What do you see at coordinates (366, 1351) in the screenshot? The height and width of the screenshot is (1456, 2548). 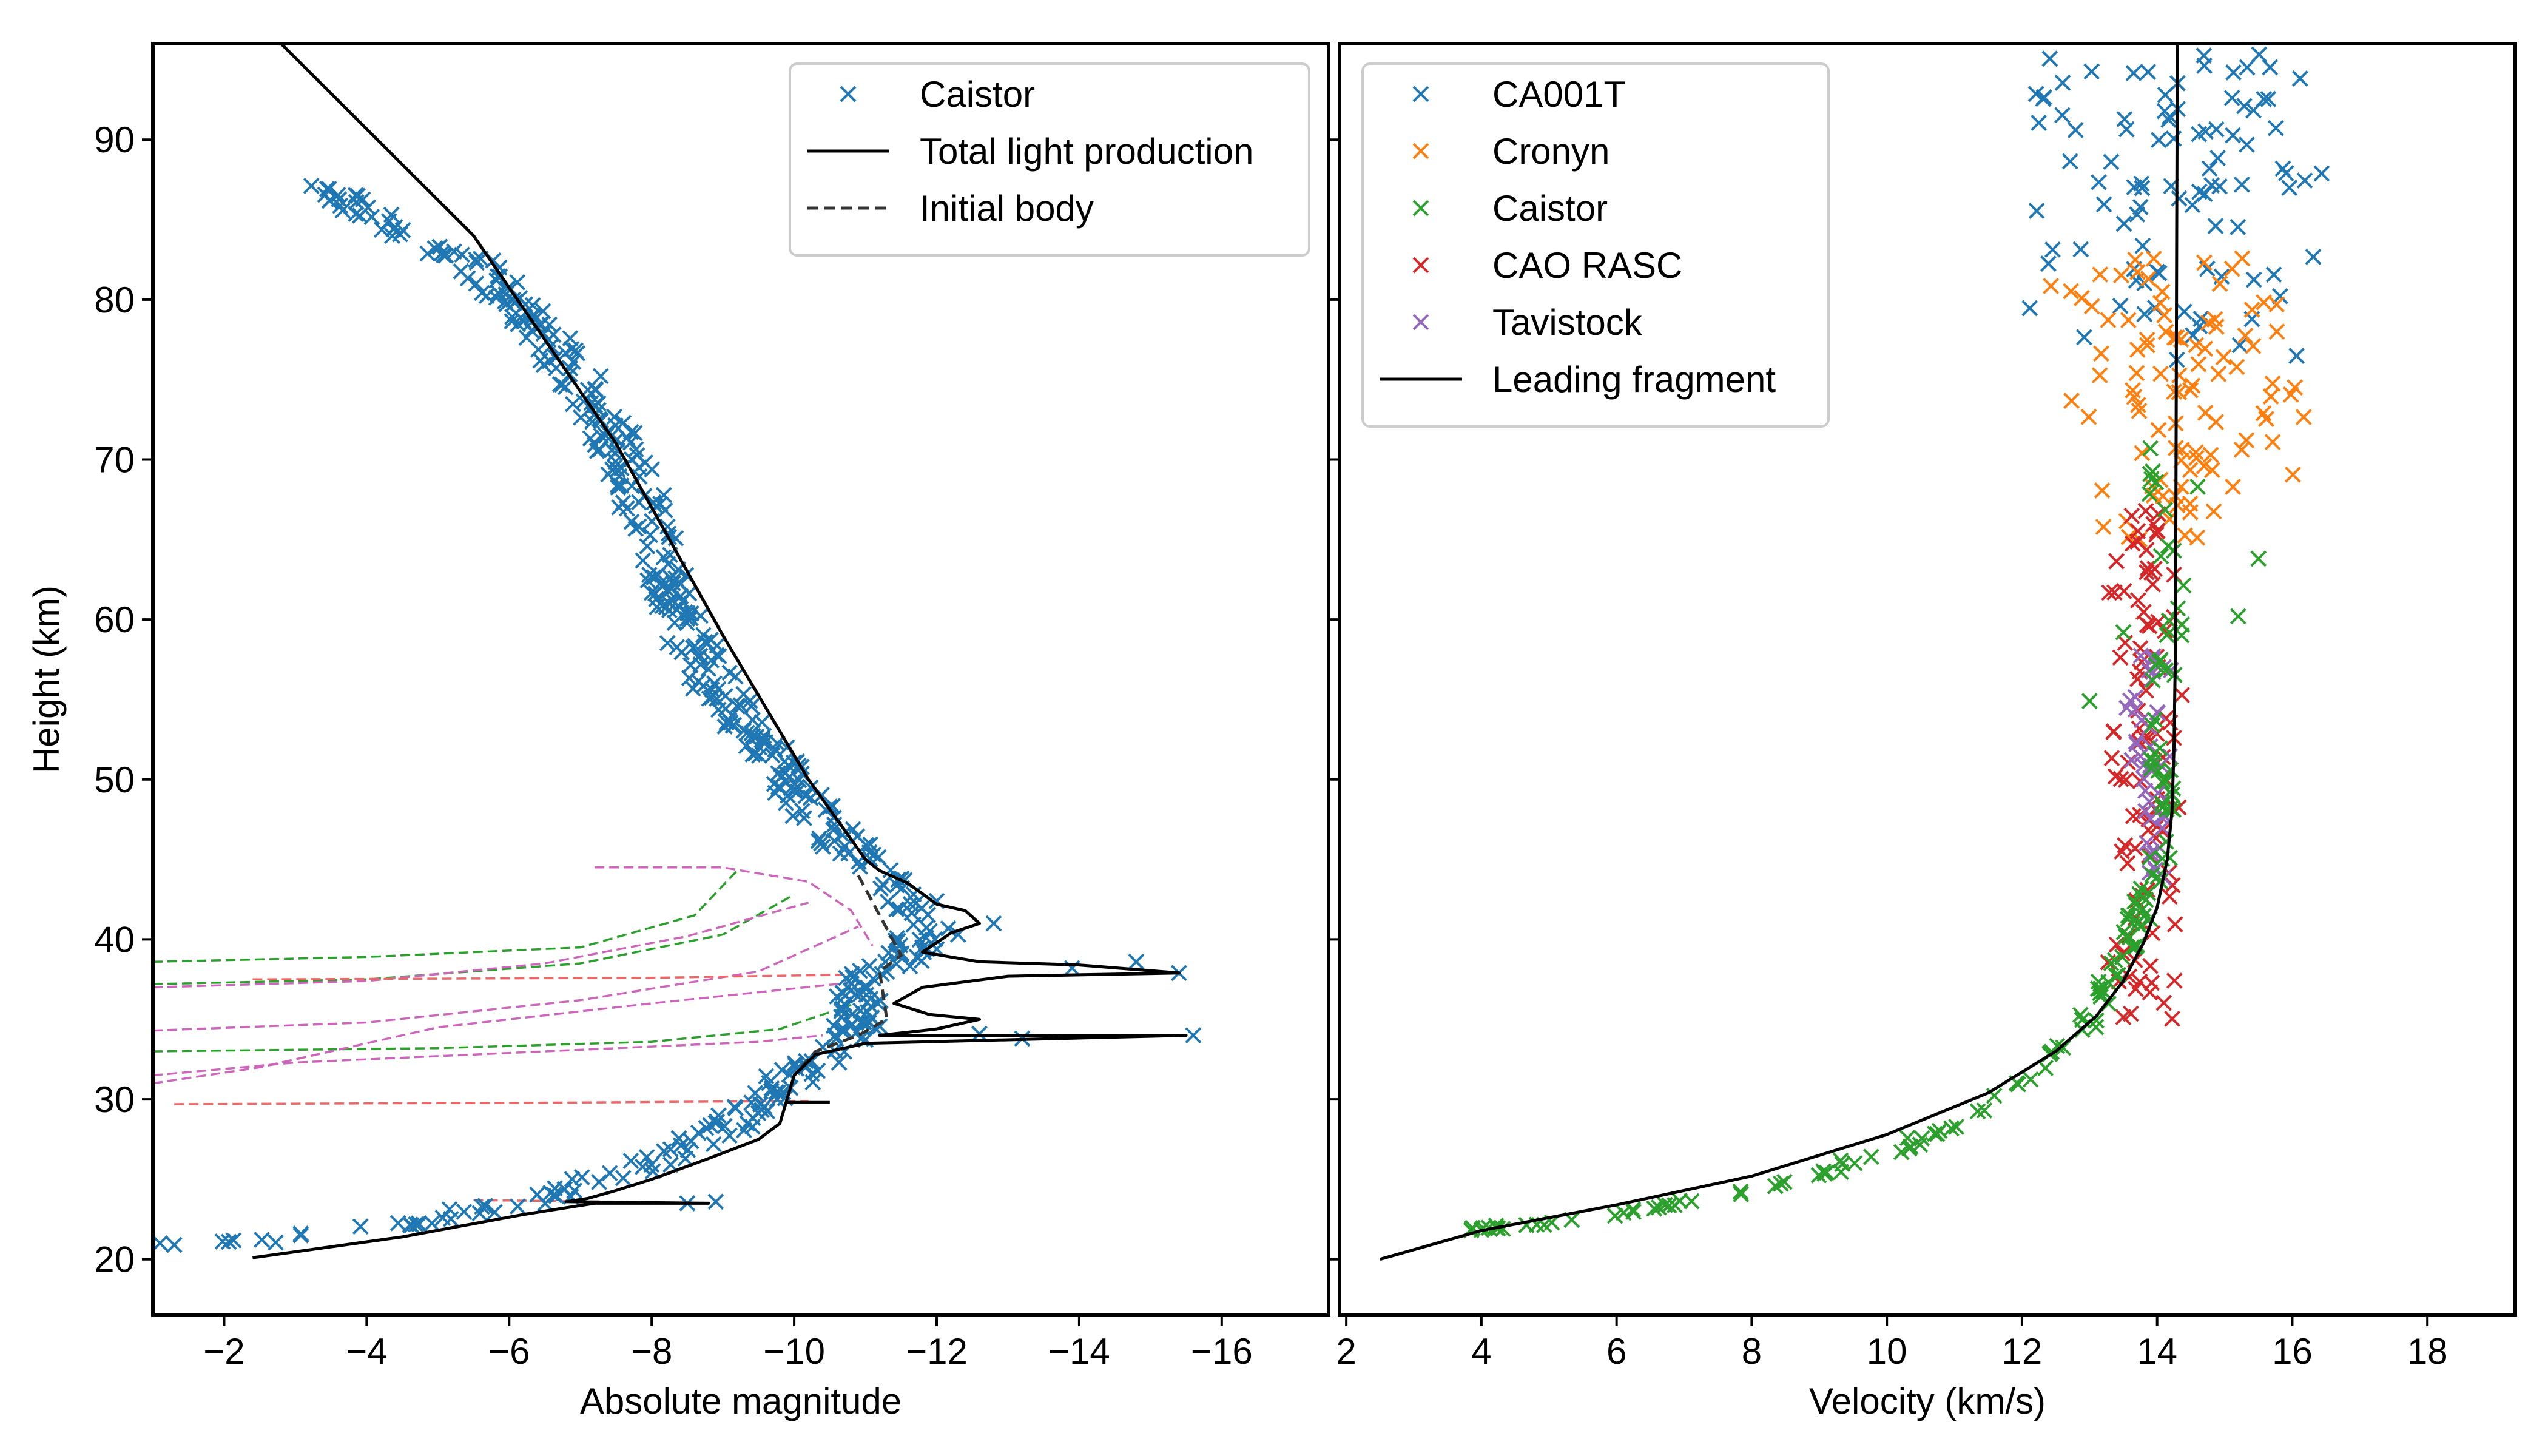 I see `left-x-tick-label: −4` at bounding box center [366, 1351].